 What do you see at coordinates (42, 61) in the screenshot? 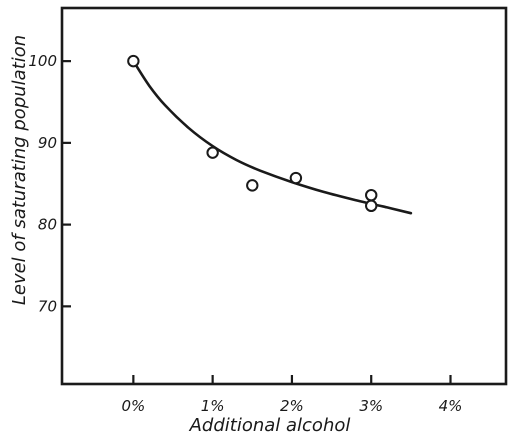
I see `y-tick-label: 100` at bounding box center [42, 61].